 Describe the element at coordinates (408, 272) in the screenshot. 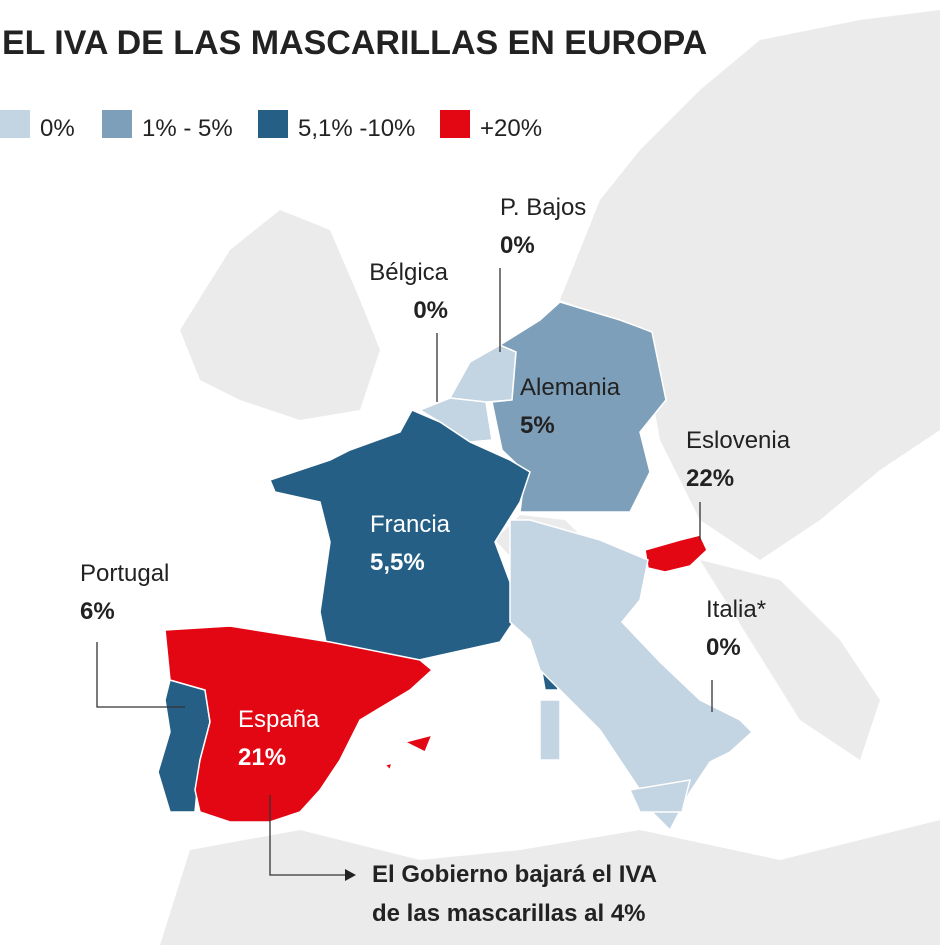

I see `country-name: Bélgica` at that location.